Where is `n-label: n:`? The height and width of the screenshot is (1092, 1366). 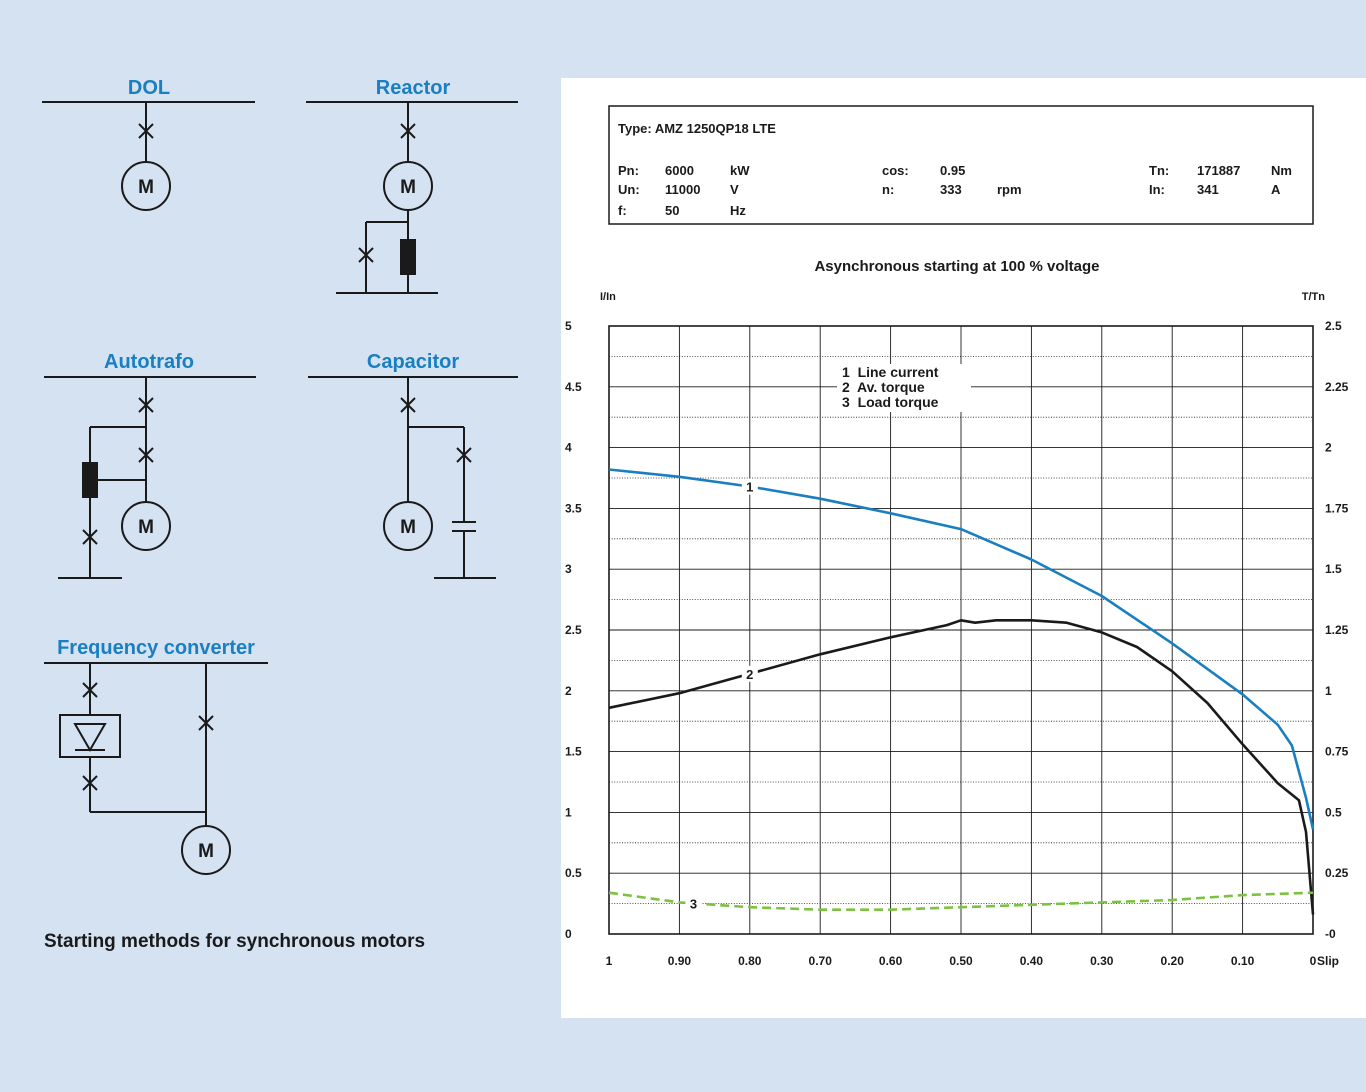 n-label: n: is located at coordinates (888, 189).